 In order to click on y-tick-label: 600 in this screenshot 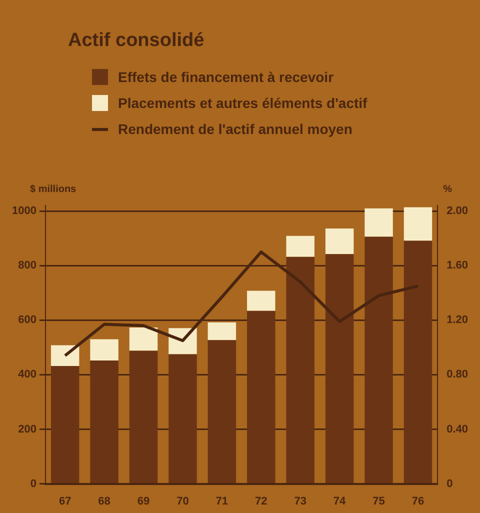, I will do `click(27, 320)`.